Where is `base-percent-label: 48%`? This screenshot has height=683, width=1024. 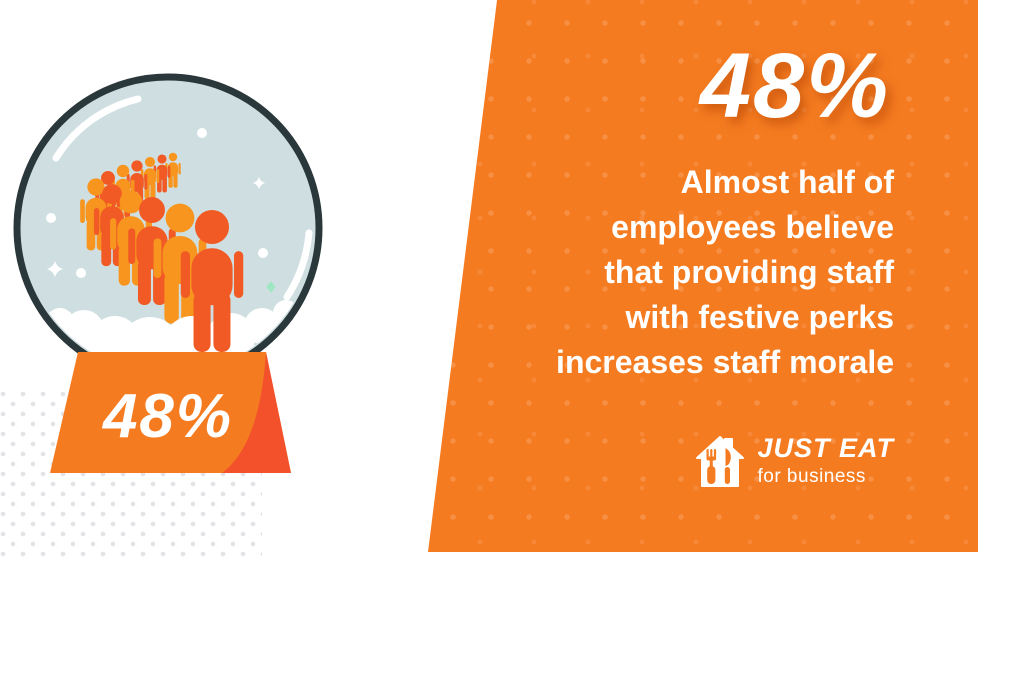 base-percent-label: 48% is located at coordinates (167, 416).